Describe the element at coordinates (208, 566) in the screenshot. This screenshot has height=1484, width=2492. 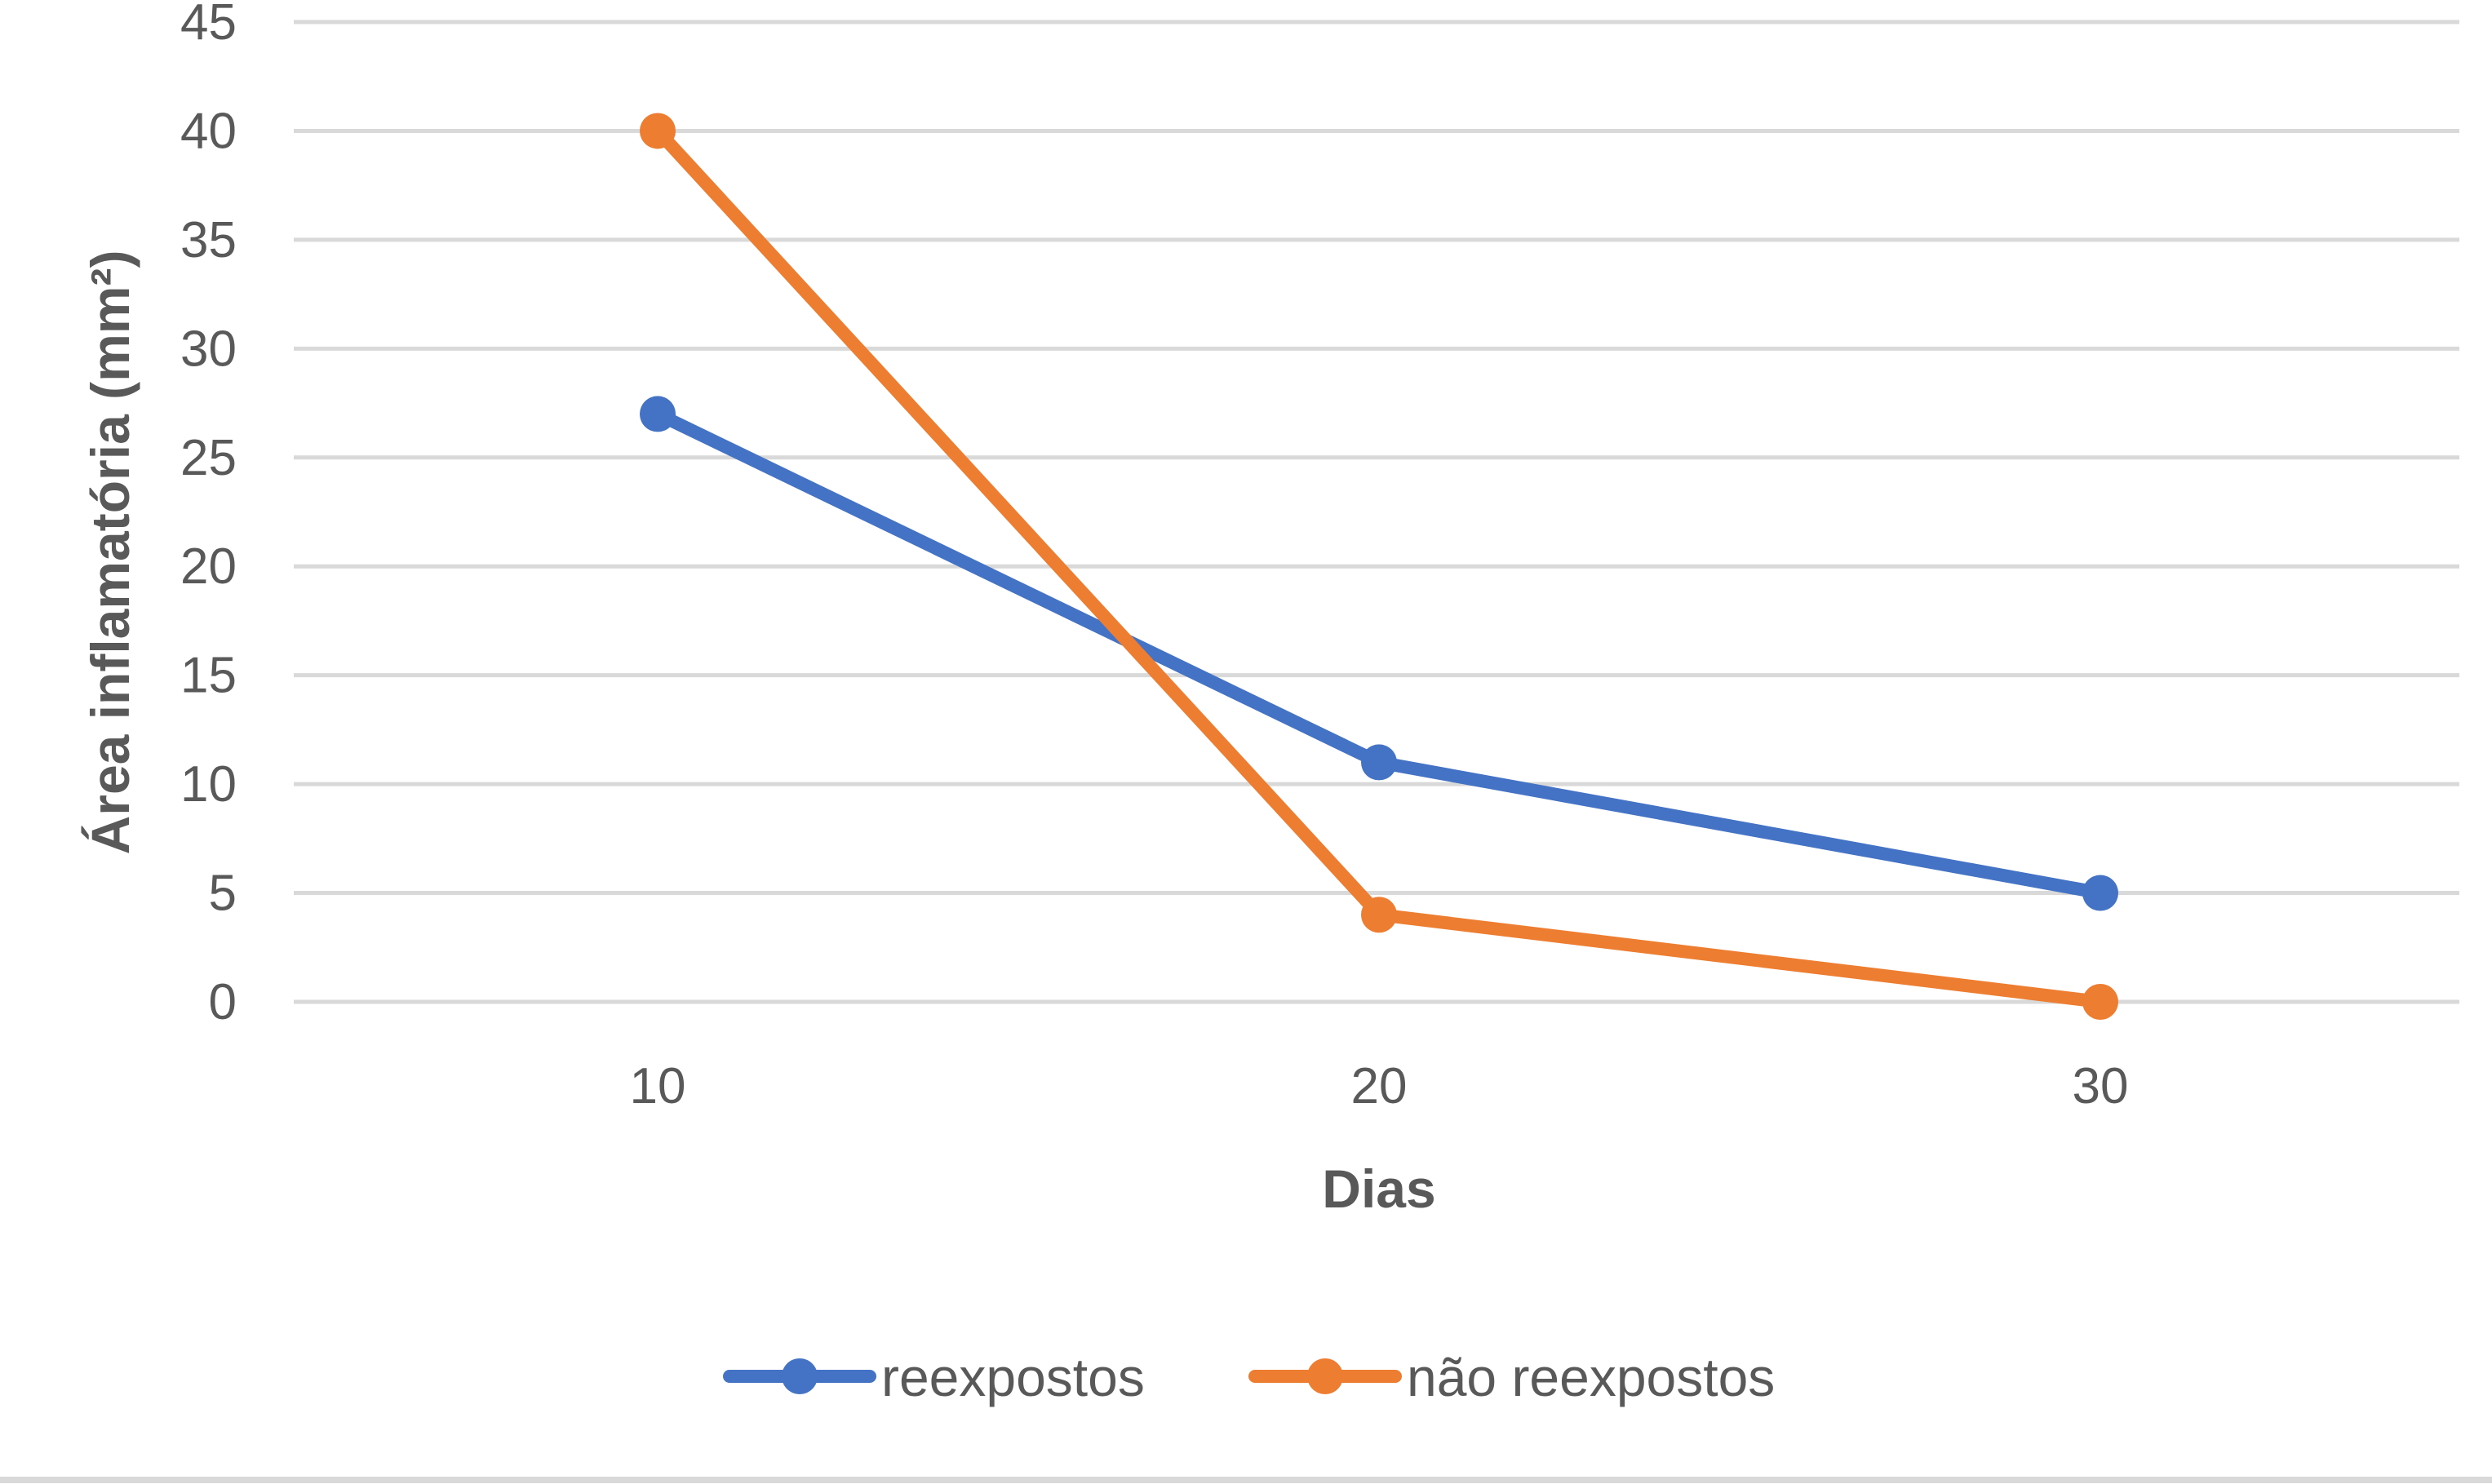
I see `y-tick-label: 20` at that location.